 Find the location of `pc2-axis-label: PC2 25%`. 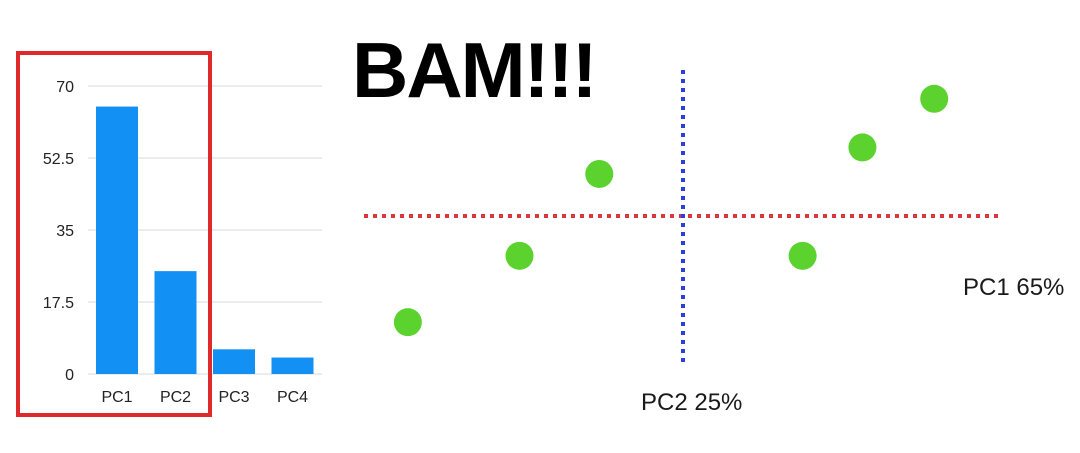

pc2-axis-label: PC2 25% is located at coordinates (691, 402).